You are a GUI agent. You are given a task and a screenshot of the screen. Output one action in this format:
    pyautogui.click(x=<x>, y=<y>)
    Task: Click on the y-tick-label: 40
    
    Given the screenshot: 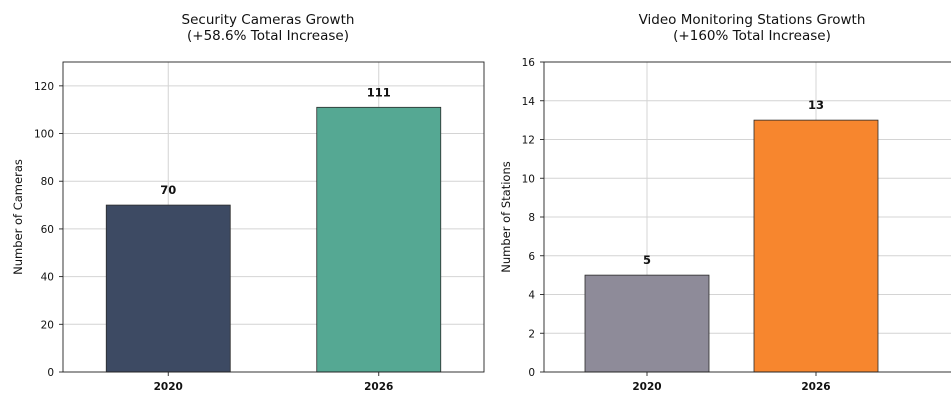 What is the action you would take?
    pyautogui.click(x=47, y=278)
    